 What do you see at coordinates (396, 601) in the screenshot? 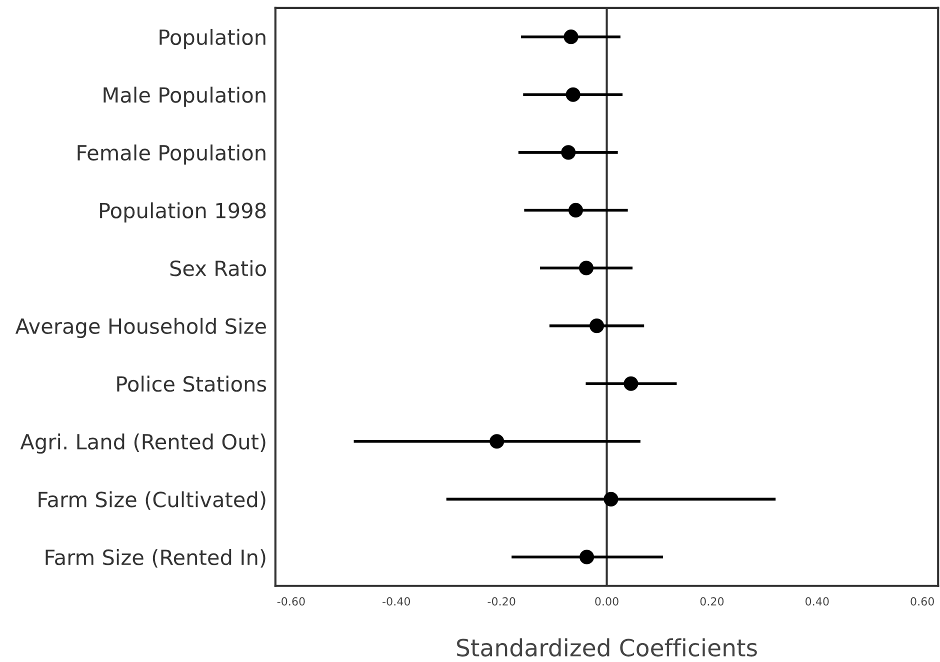
I see `x-tick-label: -0.40` at bounding box center [396, 601].